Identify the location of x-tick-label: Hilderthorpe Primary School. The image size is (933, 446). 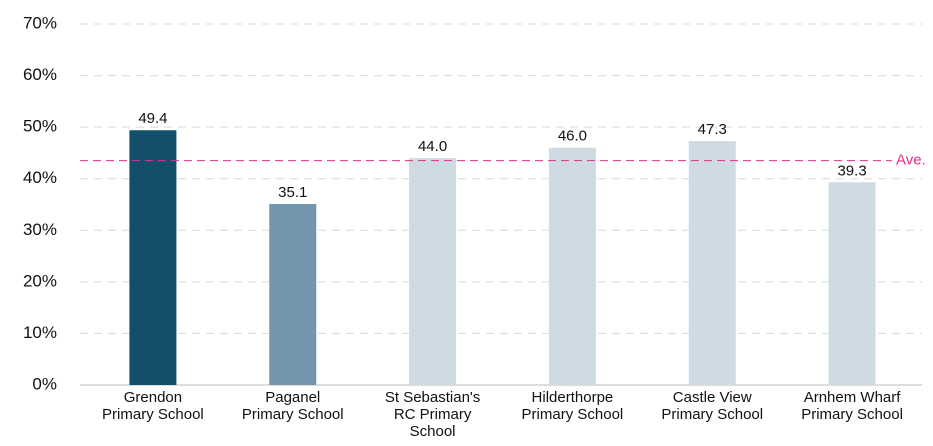
(572, 406).